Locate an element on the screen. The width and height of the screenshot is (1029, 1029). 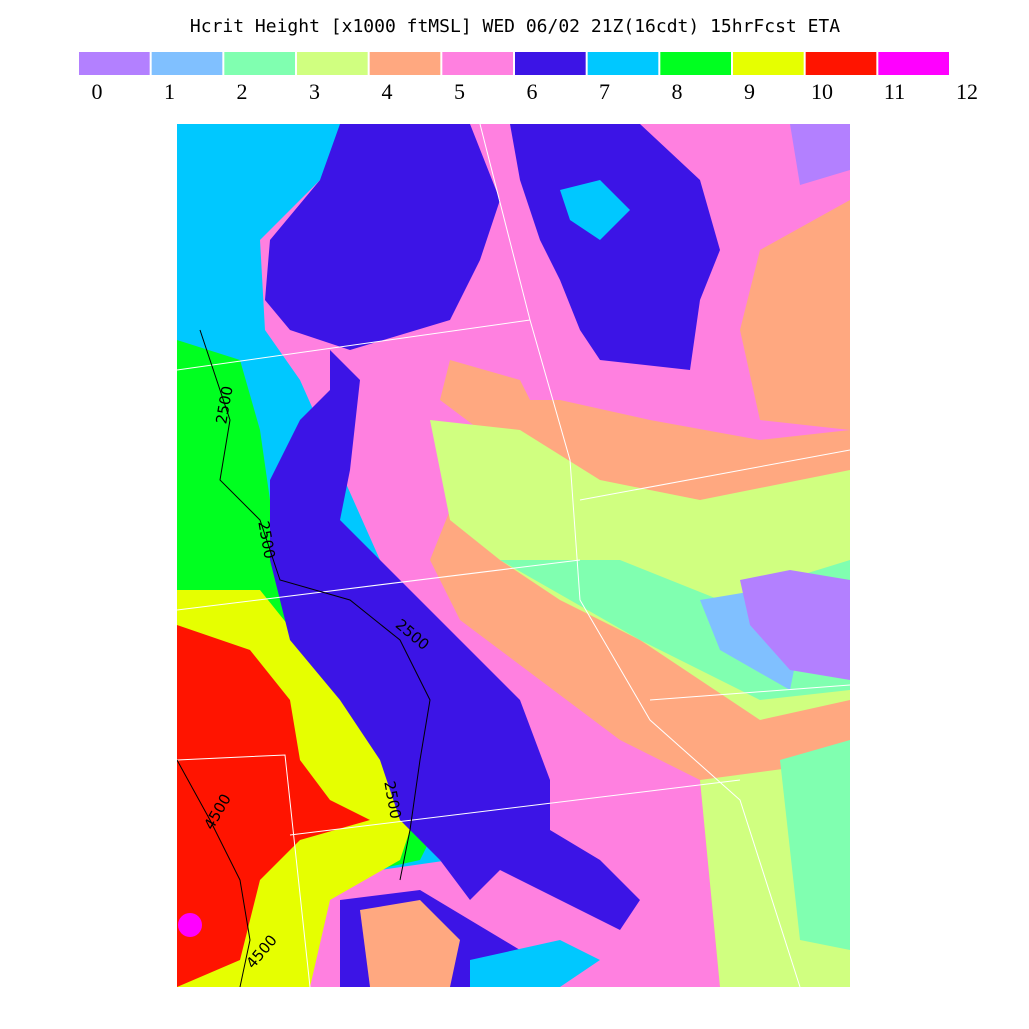
colorbar-tick-label: 2 is located at coordinates (242, 91).